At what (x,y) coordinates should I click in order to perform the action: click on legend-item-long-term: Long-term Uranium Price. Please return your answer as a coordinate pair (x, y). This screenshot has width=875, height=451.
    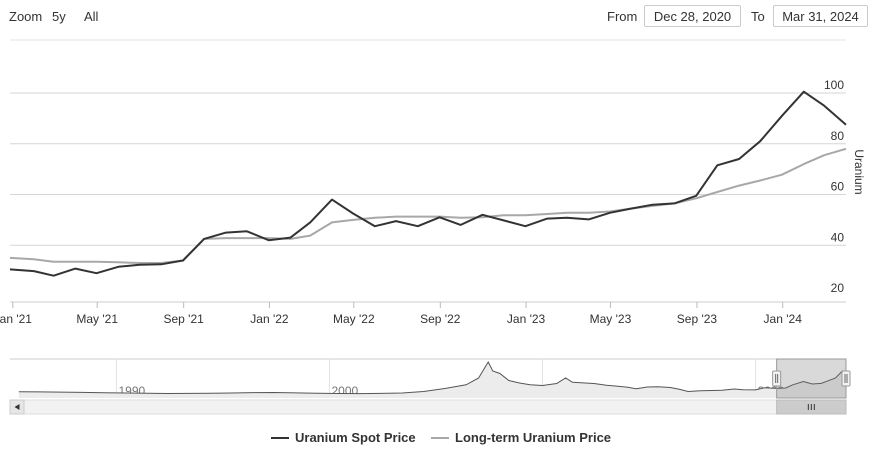
    Looking at the image, I should click on (521, 437).